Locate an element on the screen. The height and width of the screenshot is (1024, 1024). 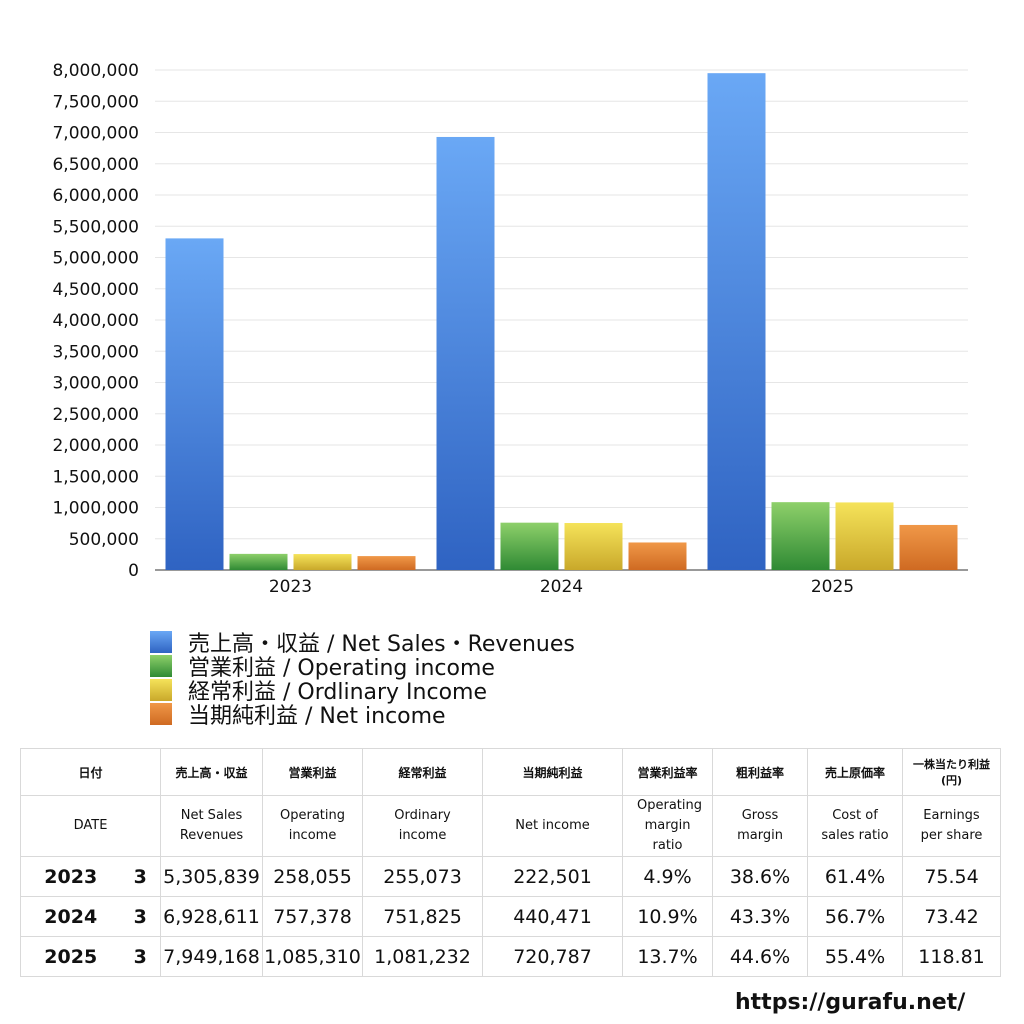
header-cell: Earnings per share is located at coordinates (952, 826).